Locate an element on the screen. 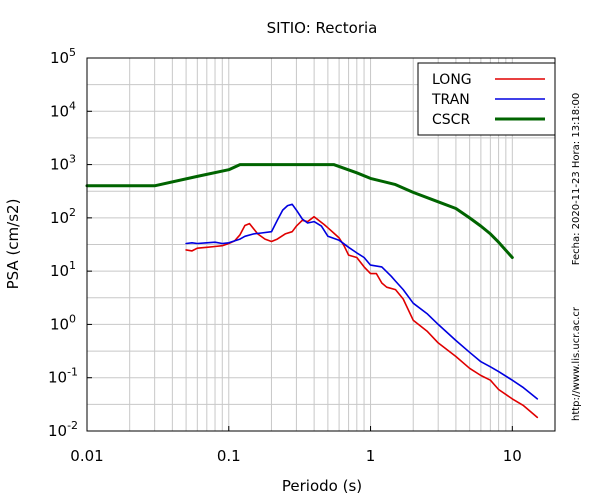 The width and height of the screenshot is (600, 500). y-tick-label: 10³ is located at coordinates (63, 163).